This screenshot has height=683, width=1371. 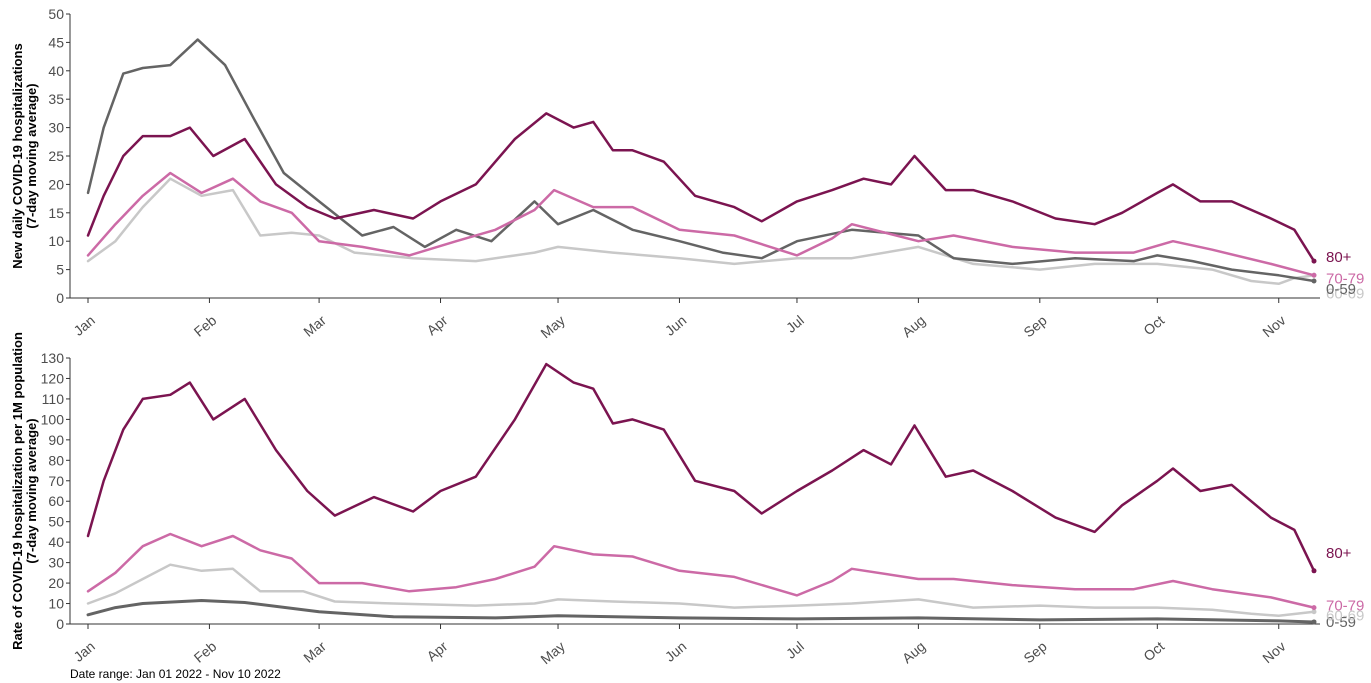 I want to click on y-tick-label: 70, so click(x=56, y=481).